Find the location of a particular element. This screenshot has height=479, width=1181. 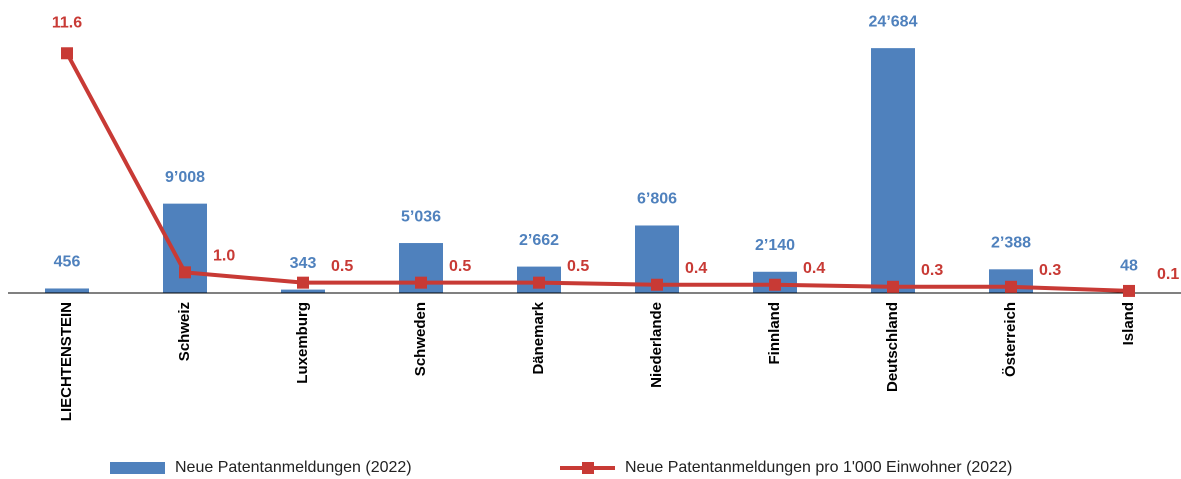

x-tick-label: LIECHTENSTEIN is located at coordinates (66, 361).